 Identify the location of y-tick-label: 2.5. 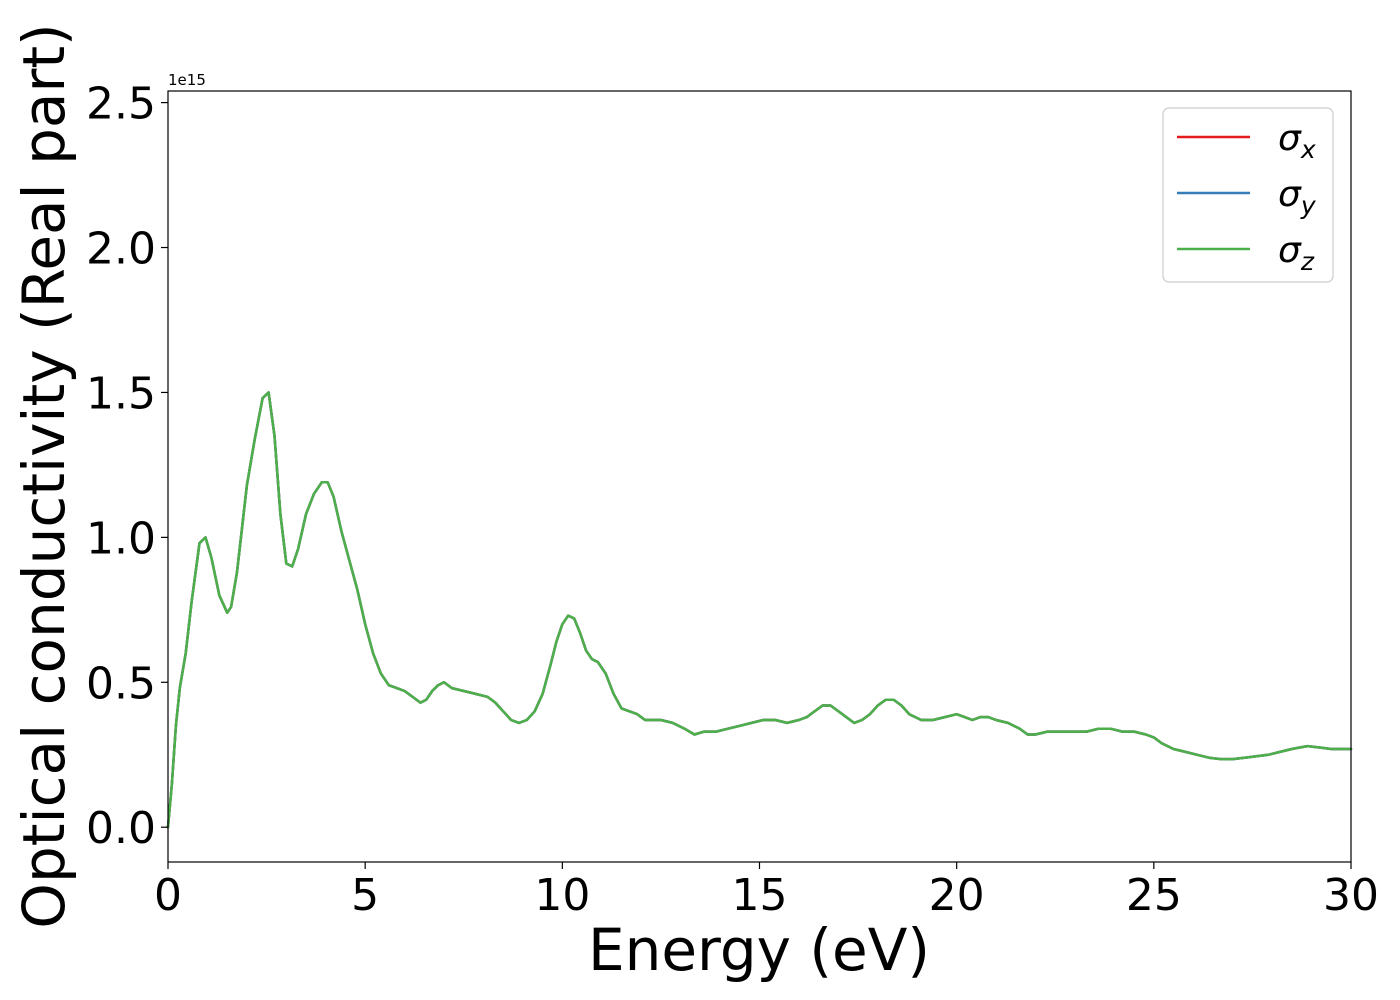
(121, 104).